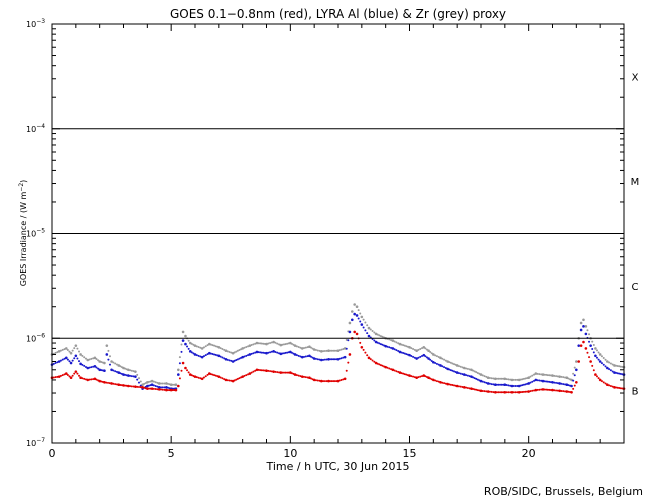 The image size is (650, 500). I want to click on x-tick-label-0: 0, so click(52, 453).